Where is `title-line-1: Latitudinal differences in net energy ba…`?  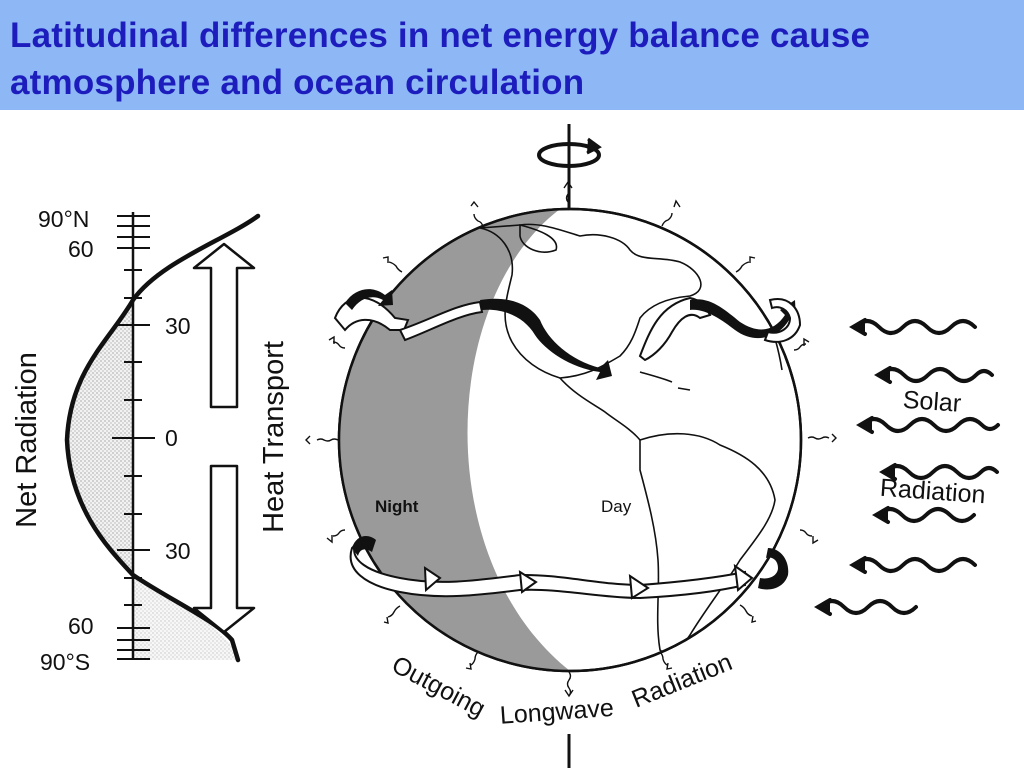 title-line-1: Latitudinal differences in net energy ba… is located at coordinates (440, 35).